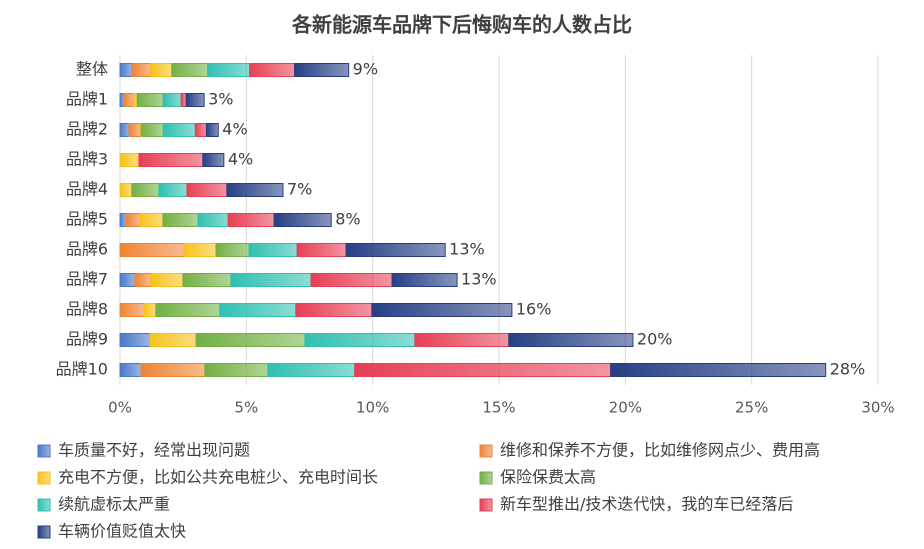 Image resolution: width=924 pixels, height=549 pixels. What do you see at coordinates (82, 369) in the screenshot?
I see `y-tick-label: 品牌10` at bounding box center [82, 369].